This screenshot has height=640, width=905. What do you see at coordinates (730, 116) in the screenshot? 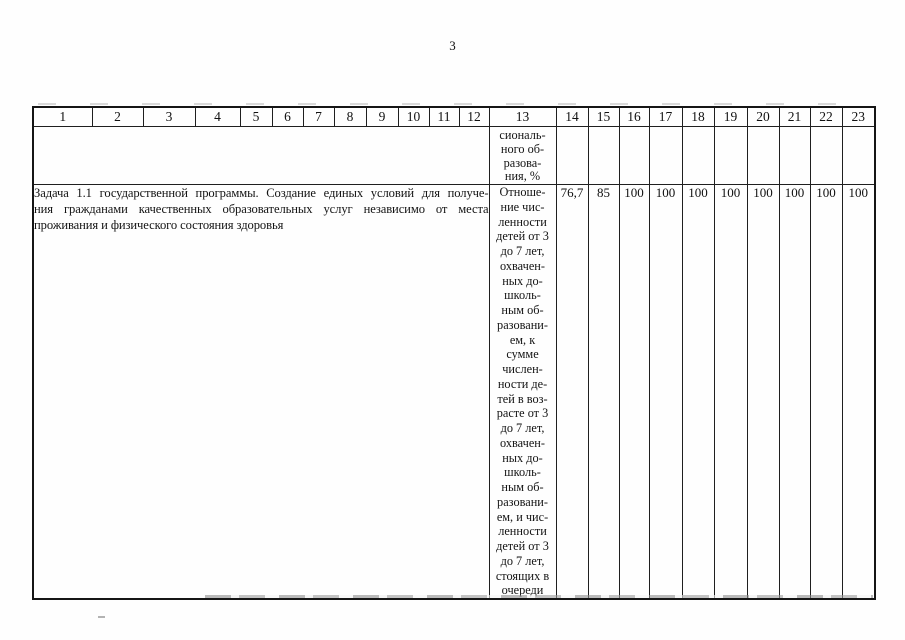
I see `header-cell: 19` at bounding box center [730, 116].